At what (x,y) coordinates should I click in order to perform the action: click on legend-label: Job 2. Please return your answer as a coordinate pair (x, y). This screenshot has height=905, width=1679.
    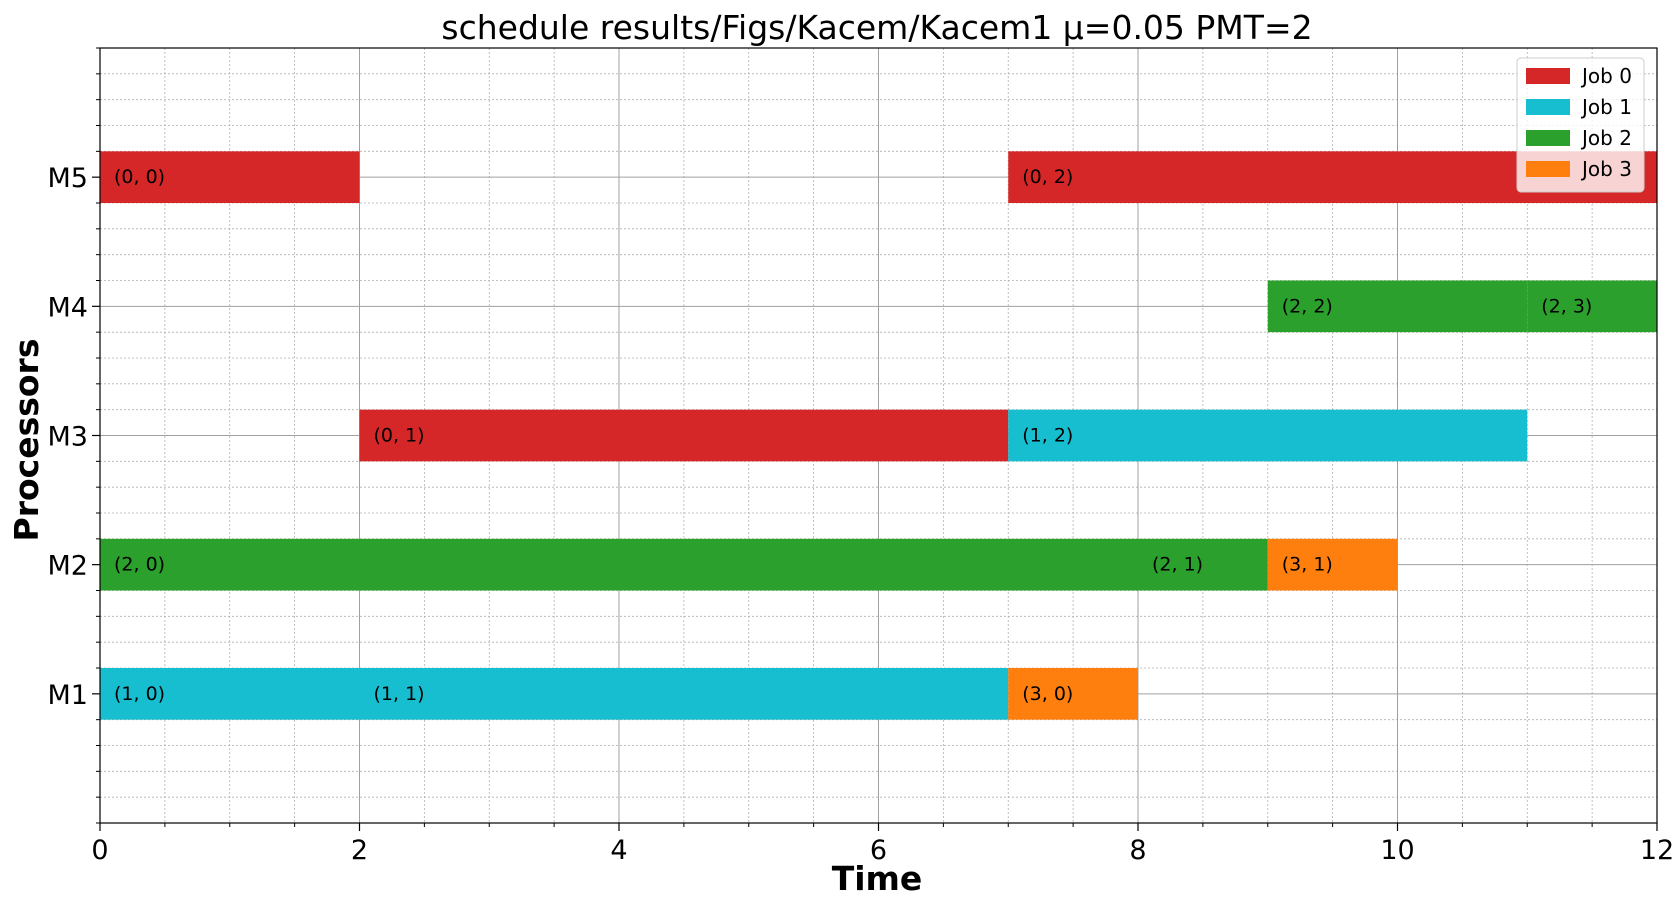
    Looking at the image, I should click on (1606, 138).